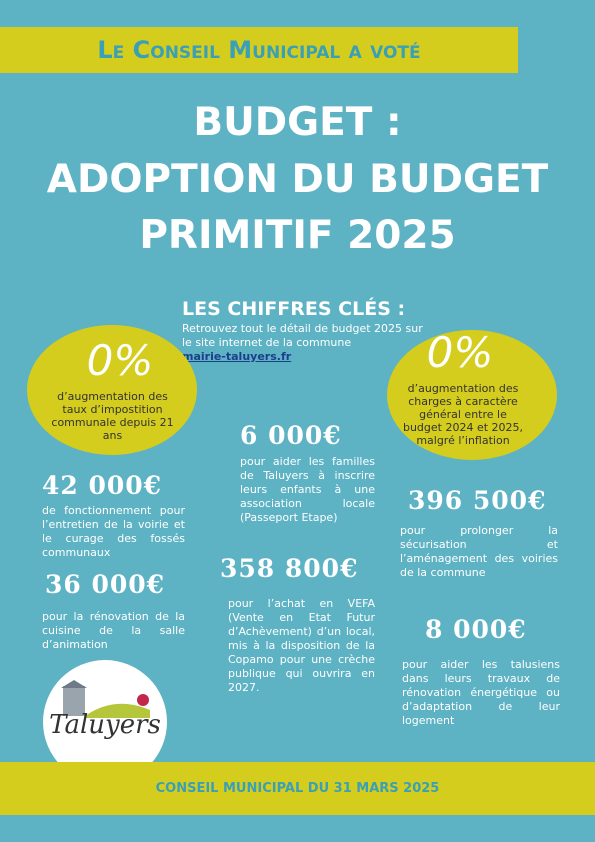 Image resolution: width=595 pixels, height=842 pixels. What do you see at coordinates (297, 179) in the screenshot?
I see `title-line: ADOPTION DU BUDGET` at bounding box center [297, 179].